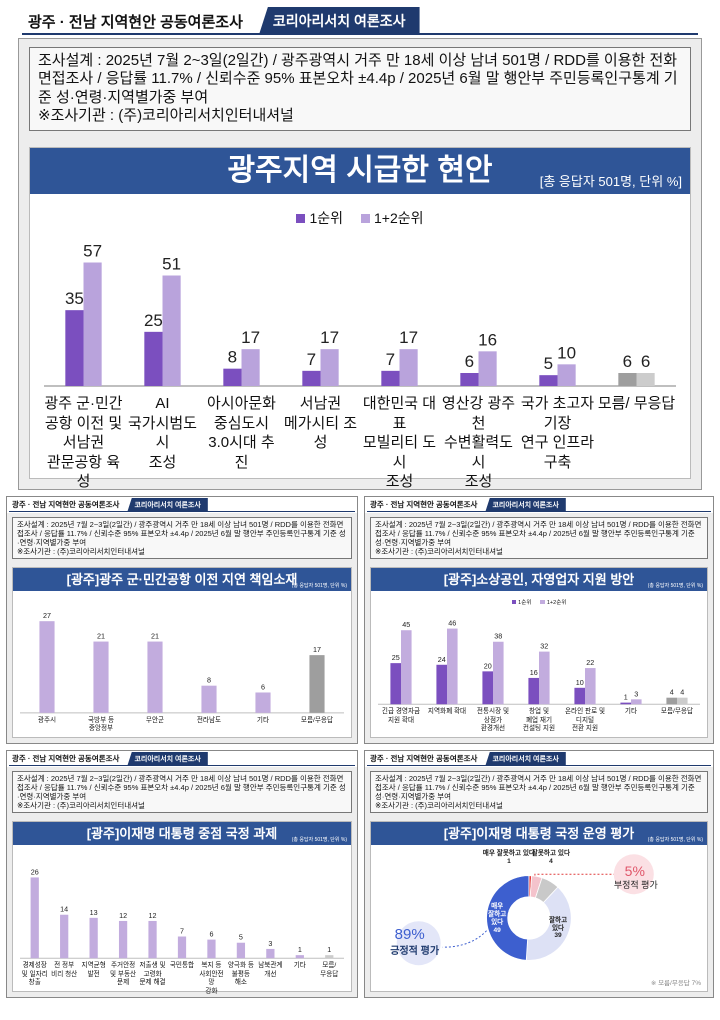  What do you see at coordinates (123, 915) in the screenshot?
I see `value-label: 12` at bounding box center [123, 915].